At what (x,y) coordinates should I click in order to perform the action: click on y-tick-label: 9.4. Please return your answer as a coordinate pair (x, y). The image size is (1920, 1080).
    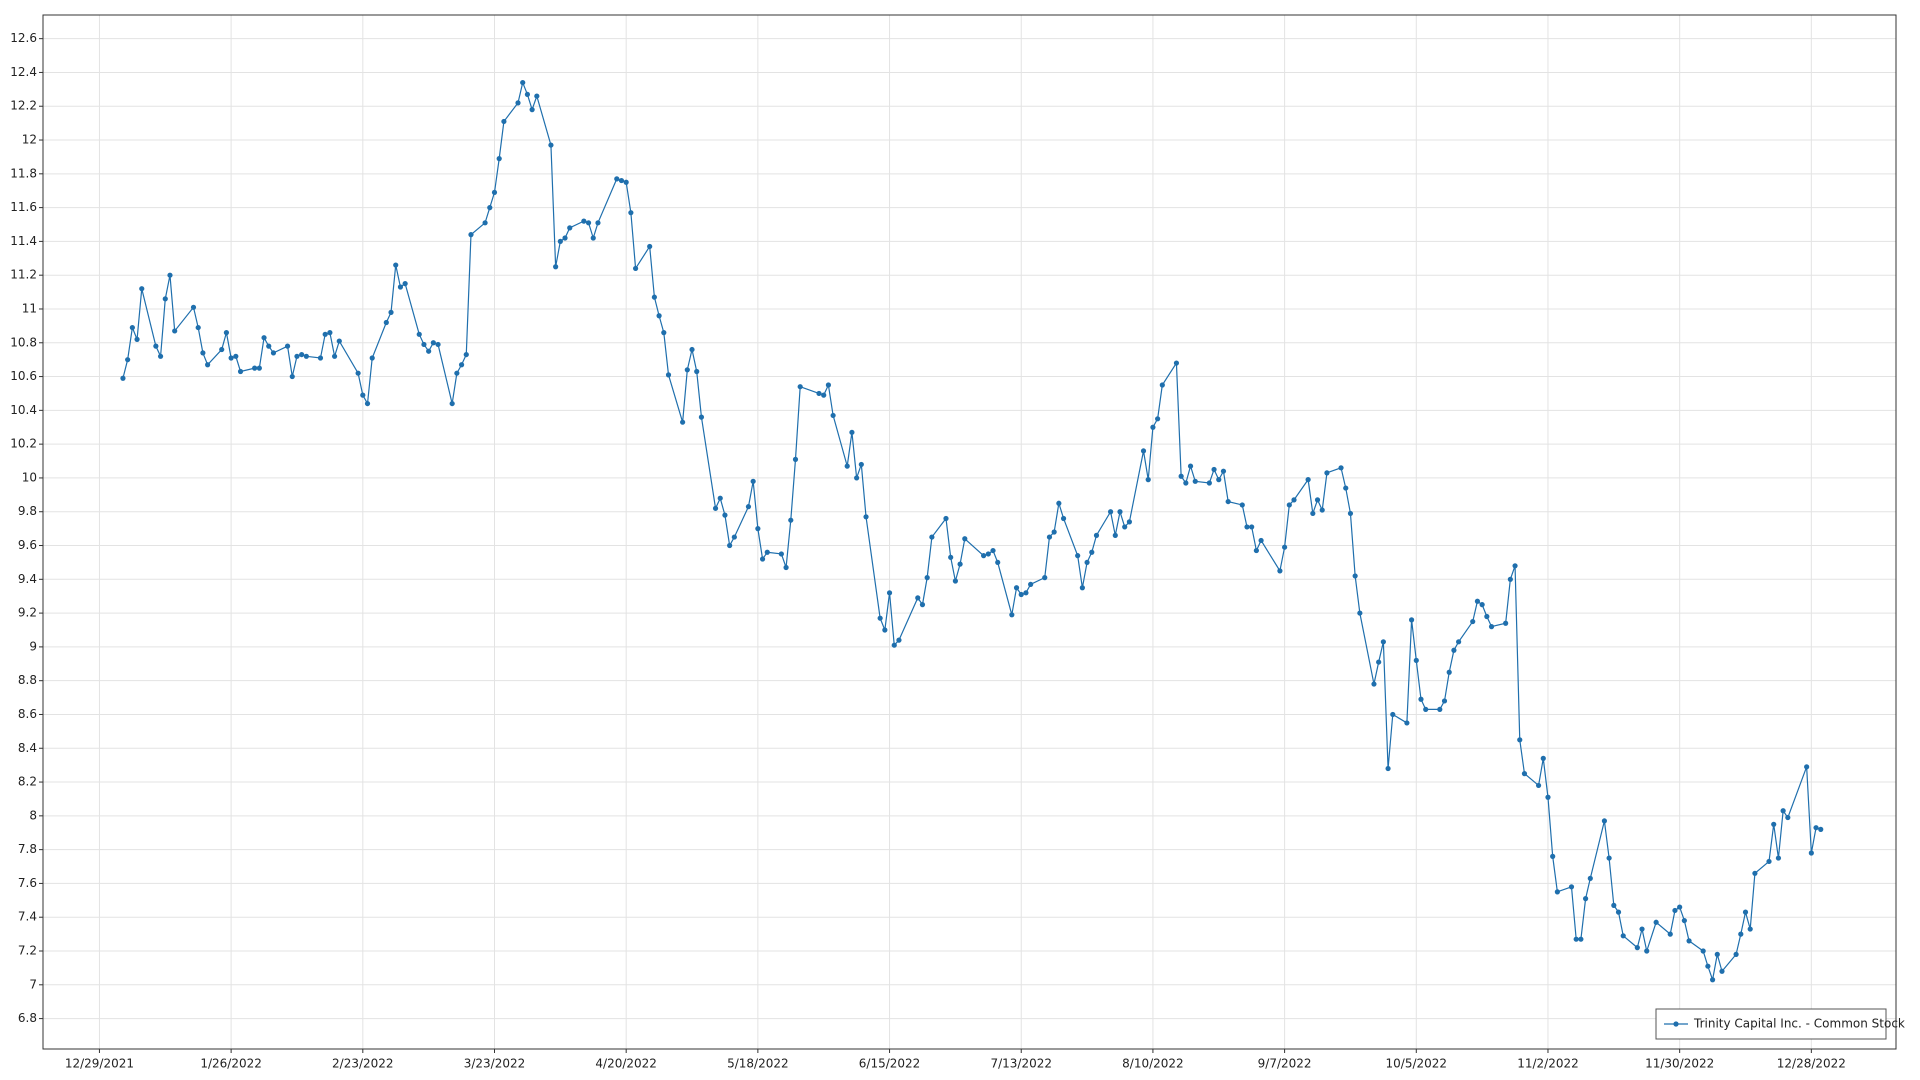
    Looking at the image, I should click on (27, 579).